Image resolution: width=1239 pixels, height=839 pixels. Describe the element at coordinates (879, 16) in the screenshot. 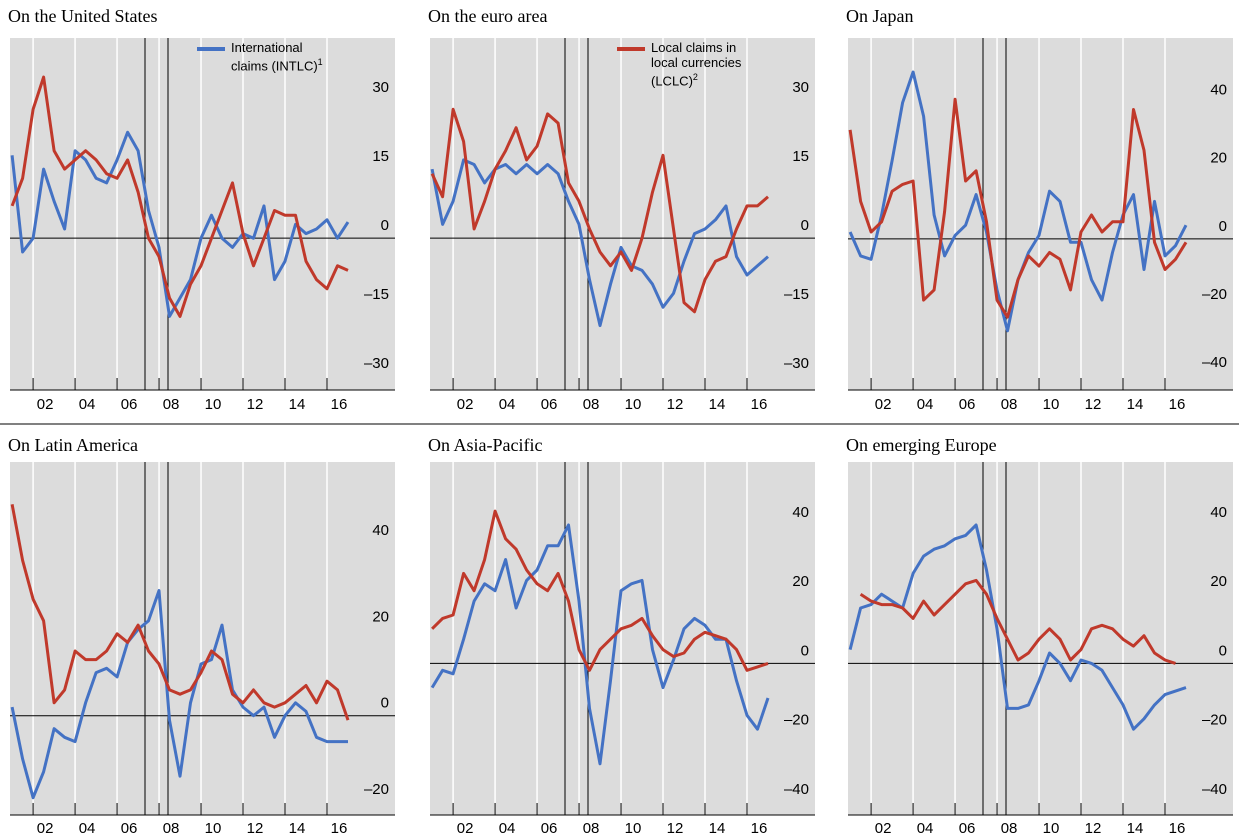

I see `chart-title: On Japan` at that location.